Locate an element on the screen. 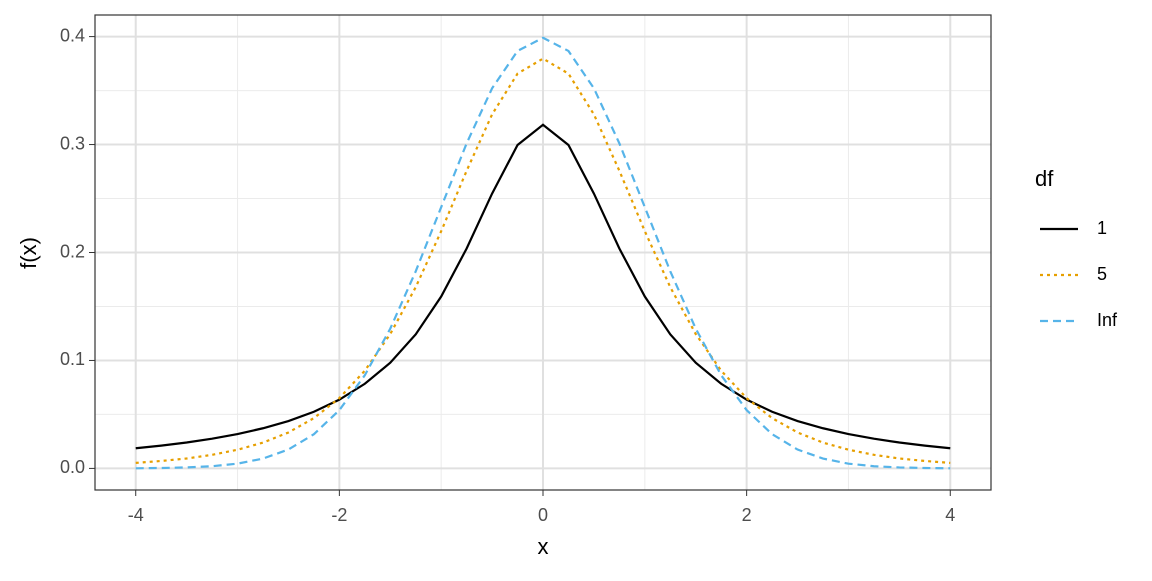 The width and height of the screenshot is (1152, 581). legend-label: 1 is located at coordinates (1102, 228).